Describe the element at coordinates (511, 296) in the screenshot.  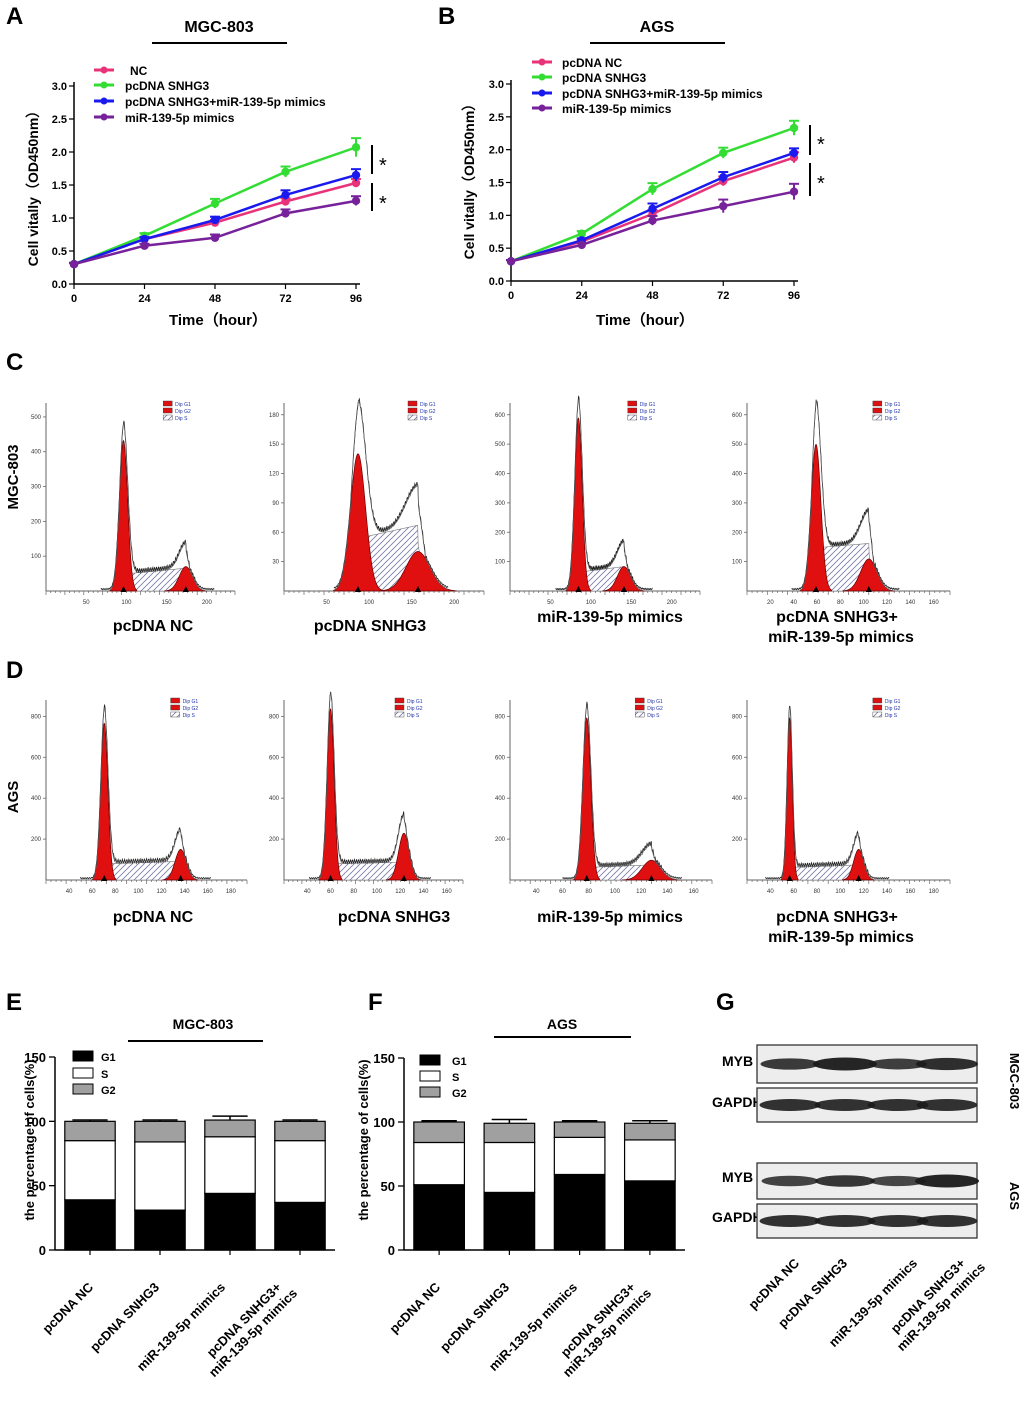
I see `x-tick-label: 0` at that location.